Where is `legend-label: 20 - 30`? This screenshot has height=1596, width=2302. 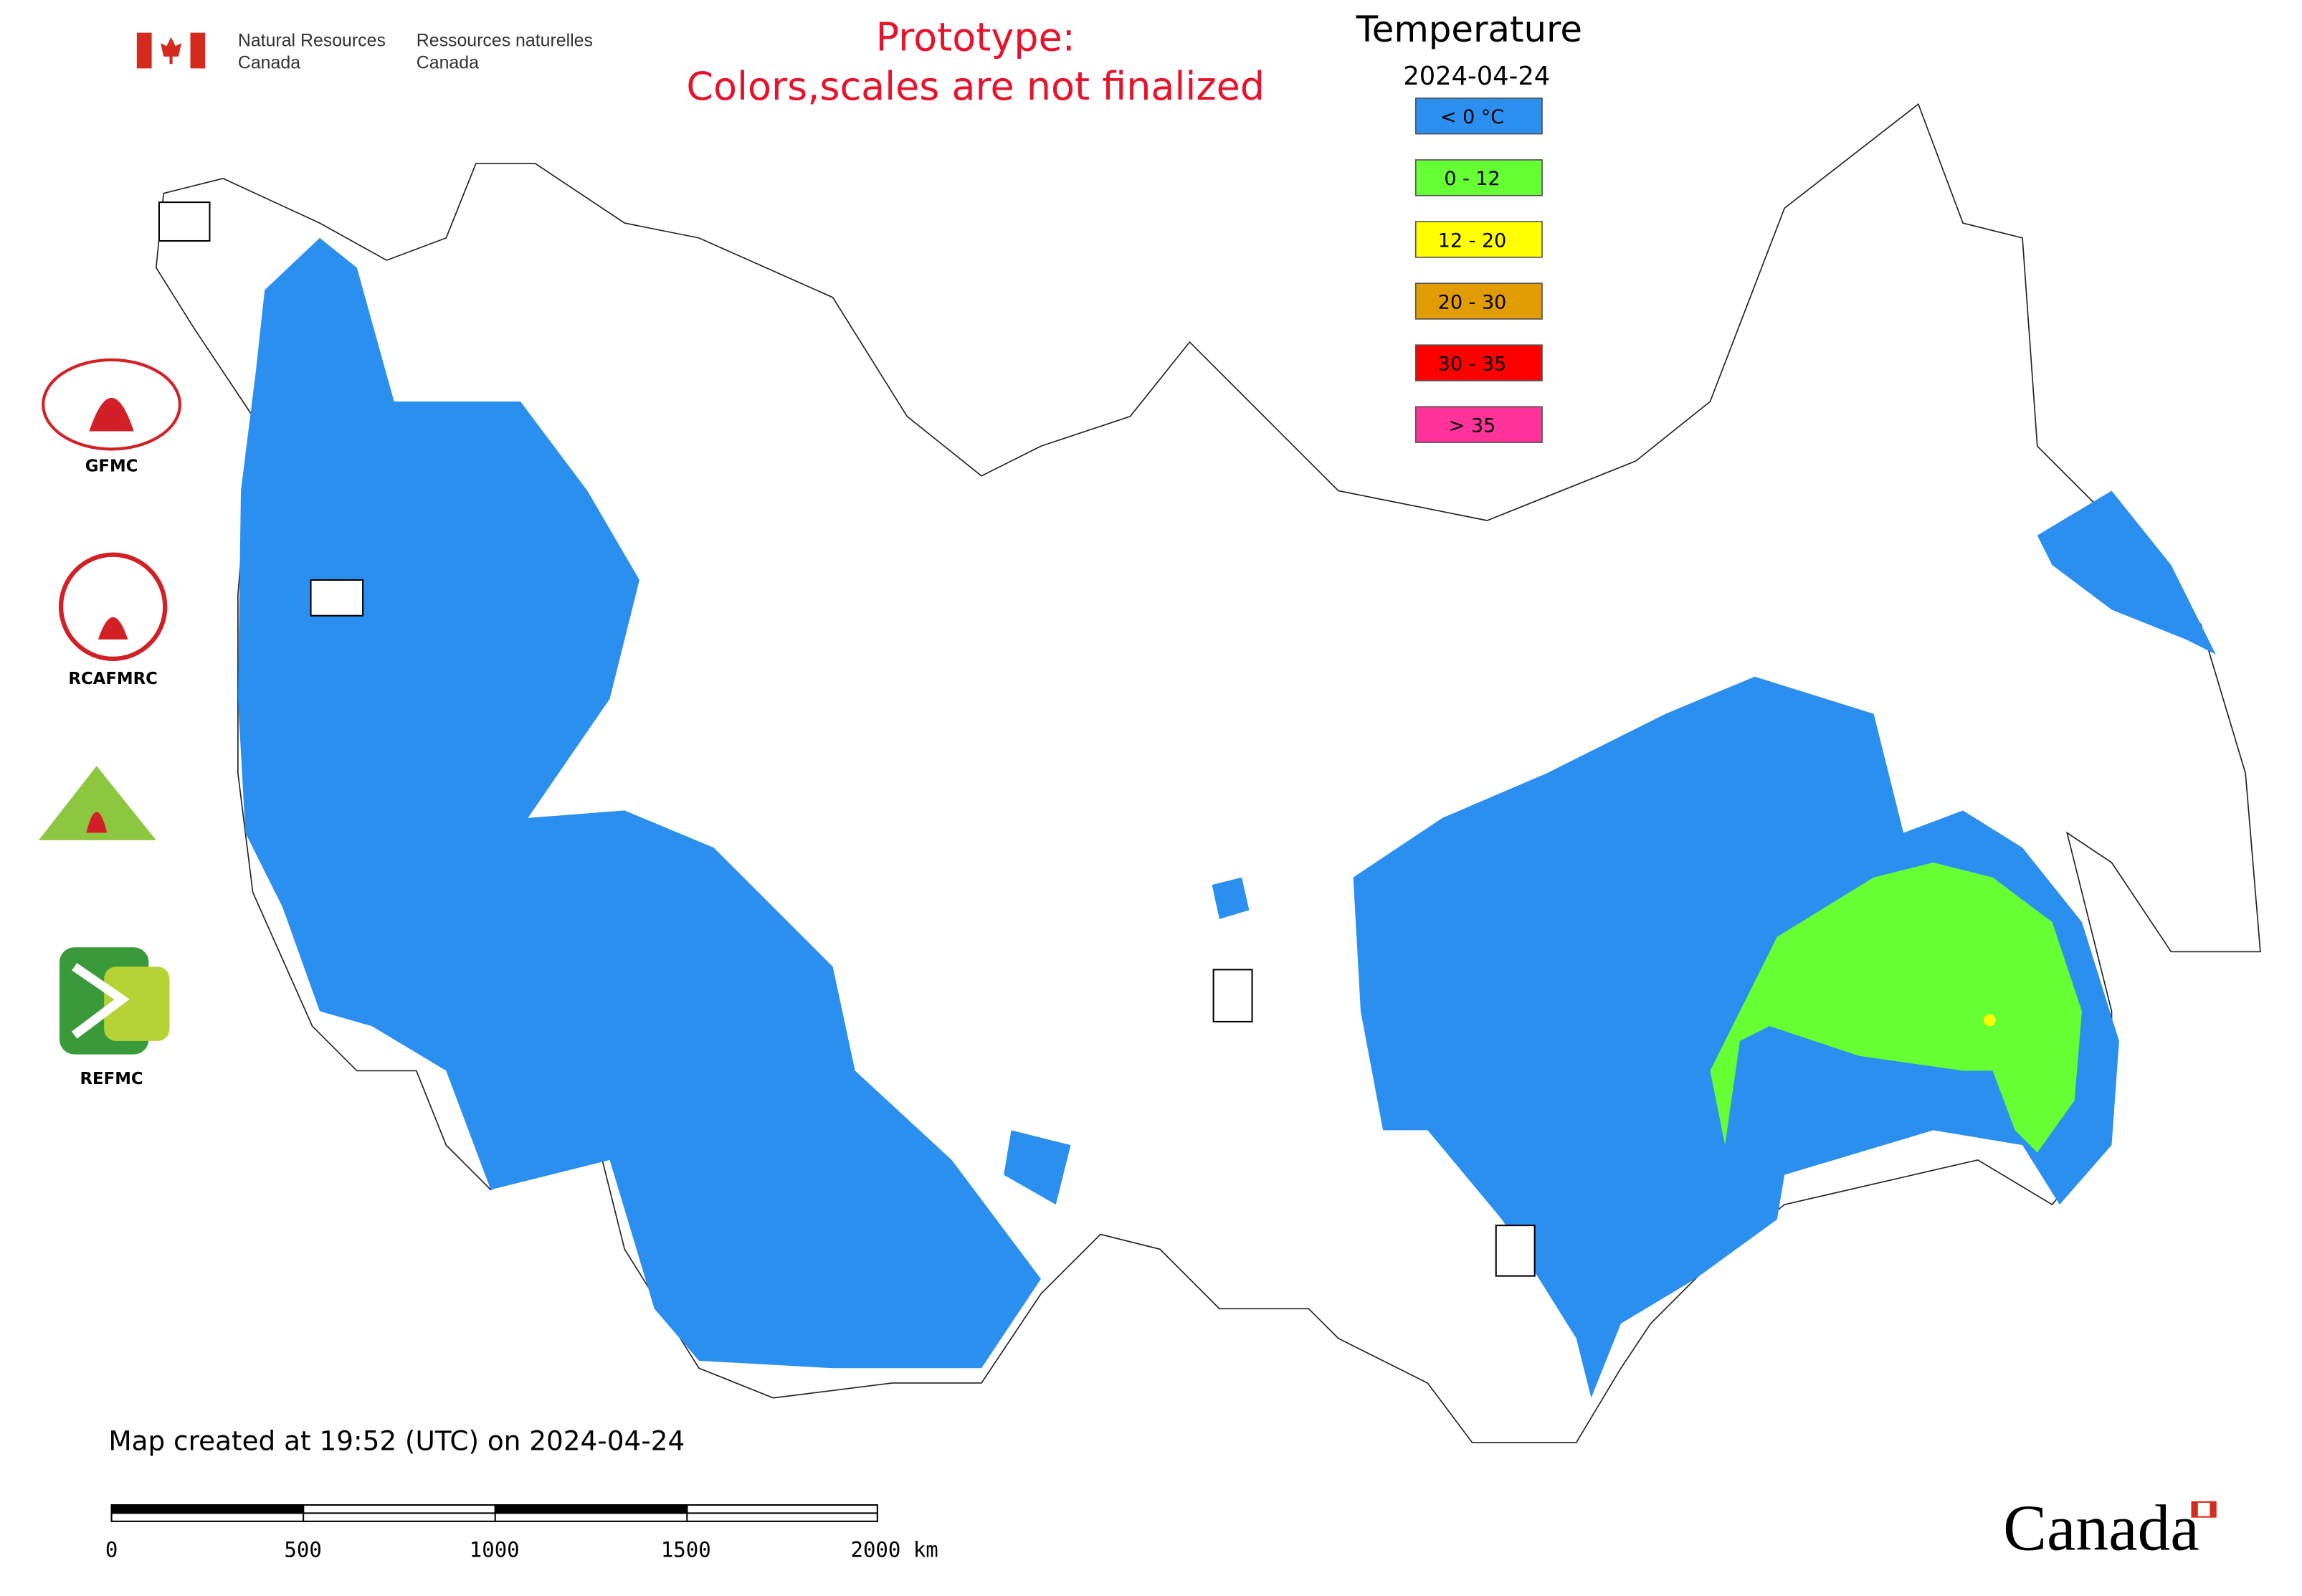
legend-label: 20 - 30 is located at coordinates (1472, 302).